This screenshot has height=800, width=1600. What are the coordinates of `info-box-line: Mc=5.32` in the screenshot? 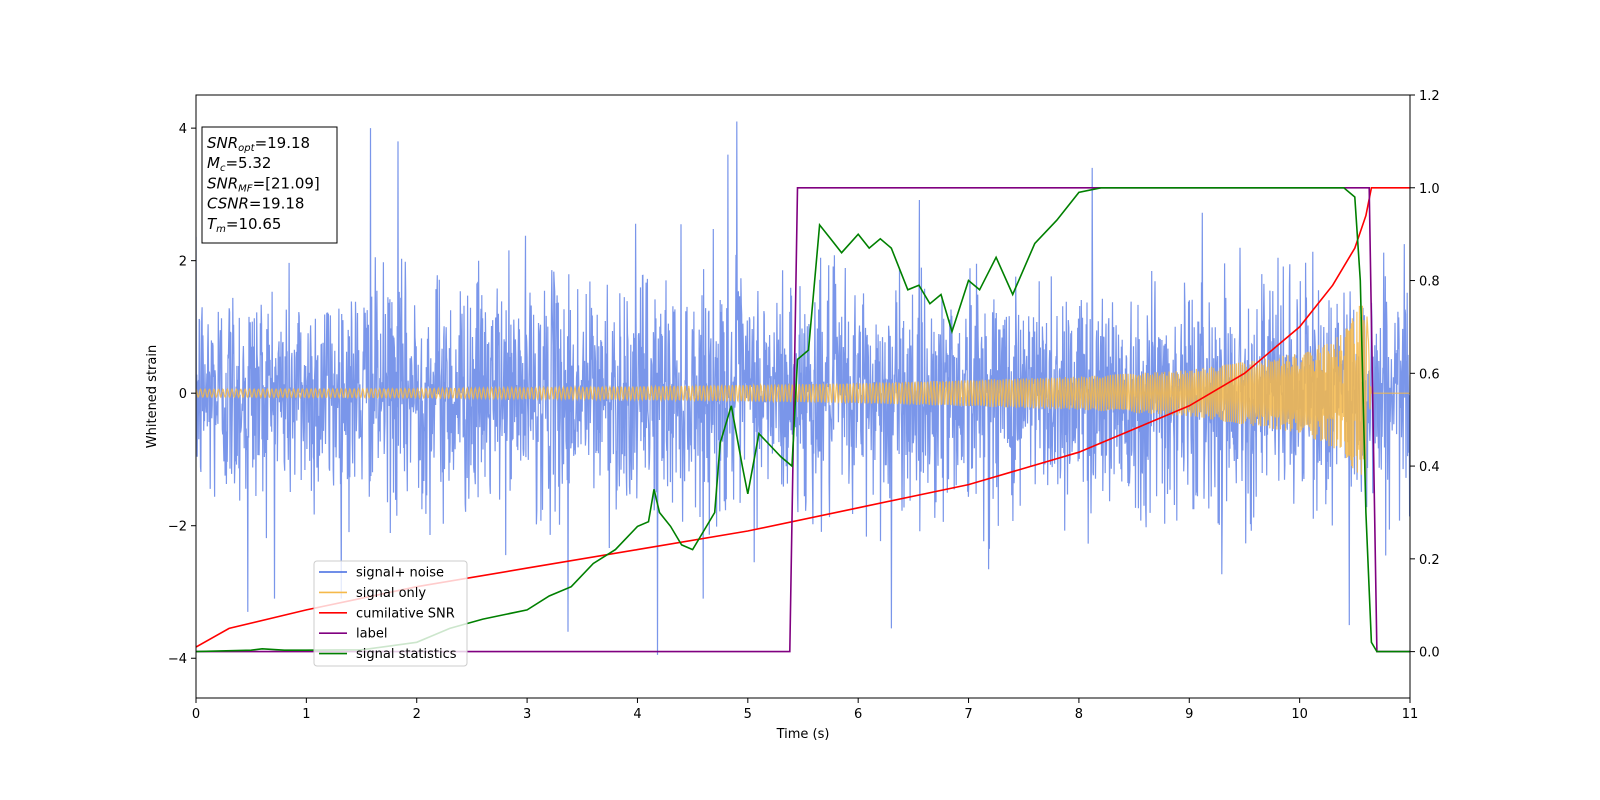 It's located at (239, 164).